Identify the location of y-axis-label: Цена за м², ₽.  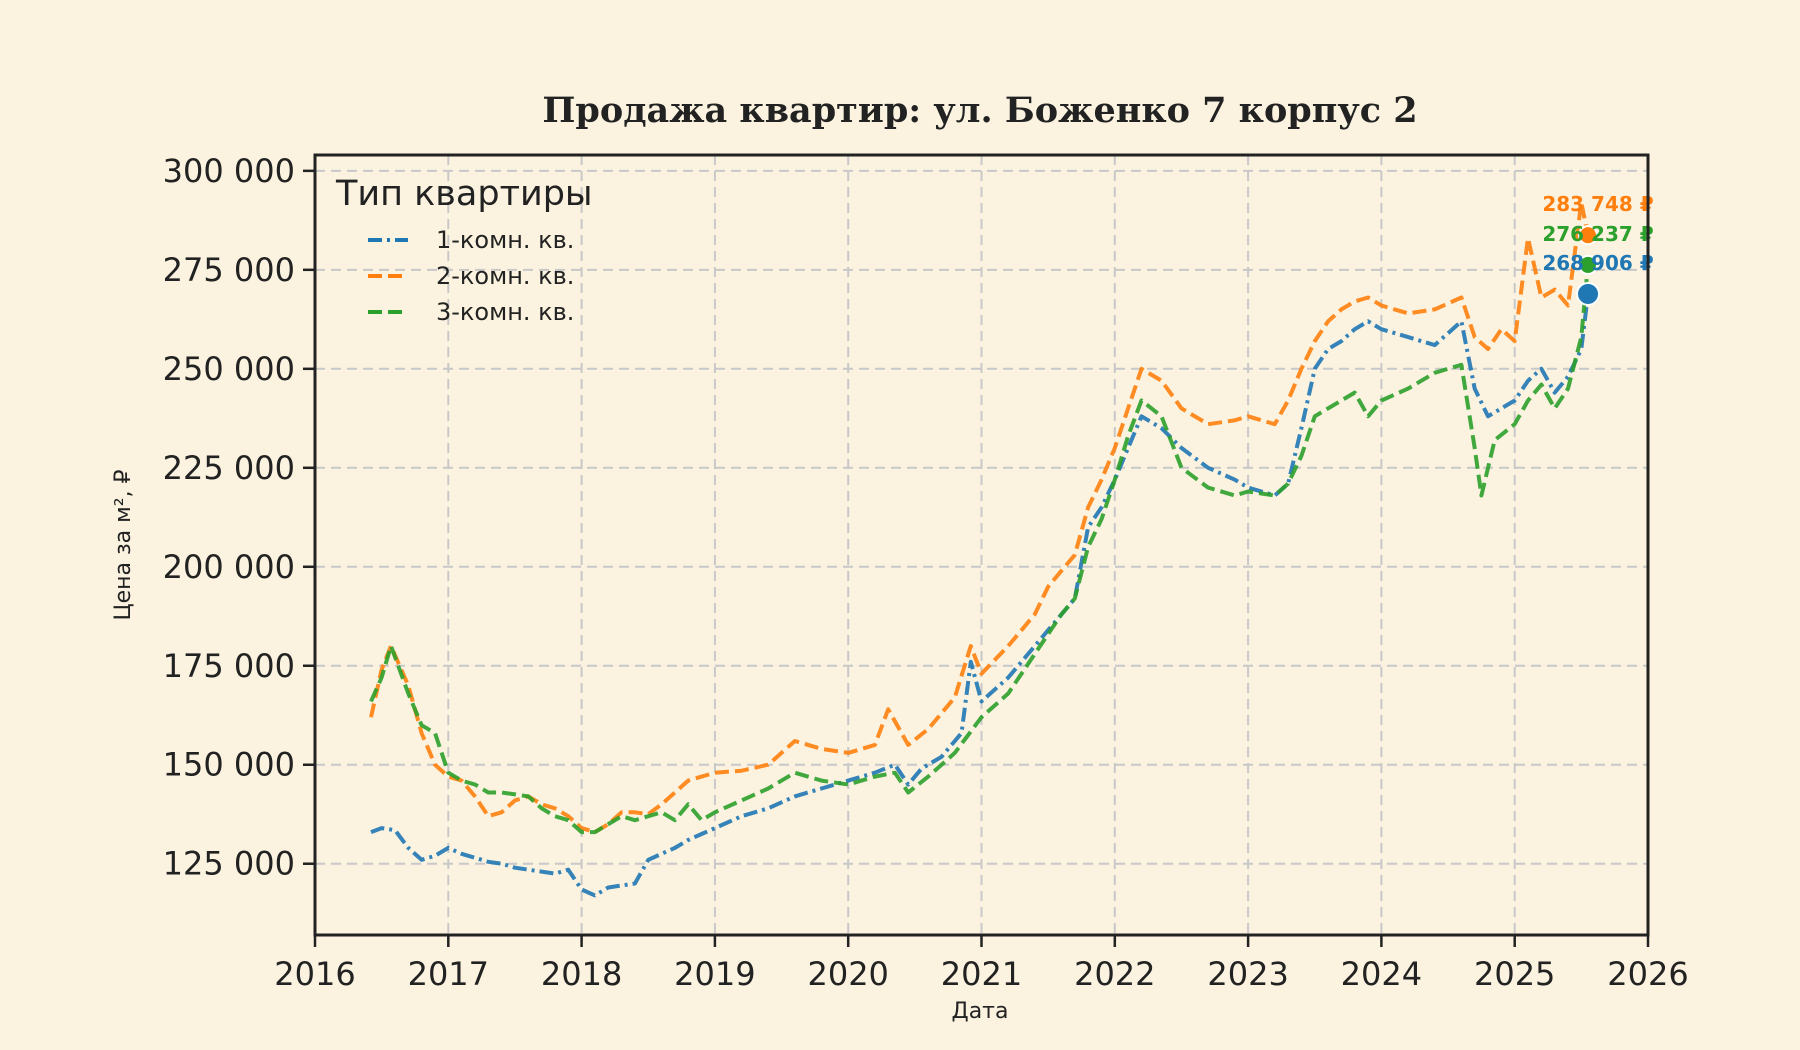
(123, 544).